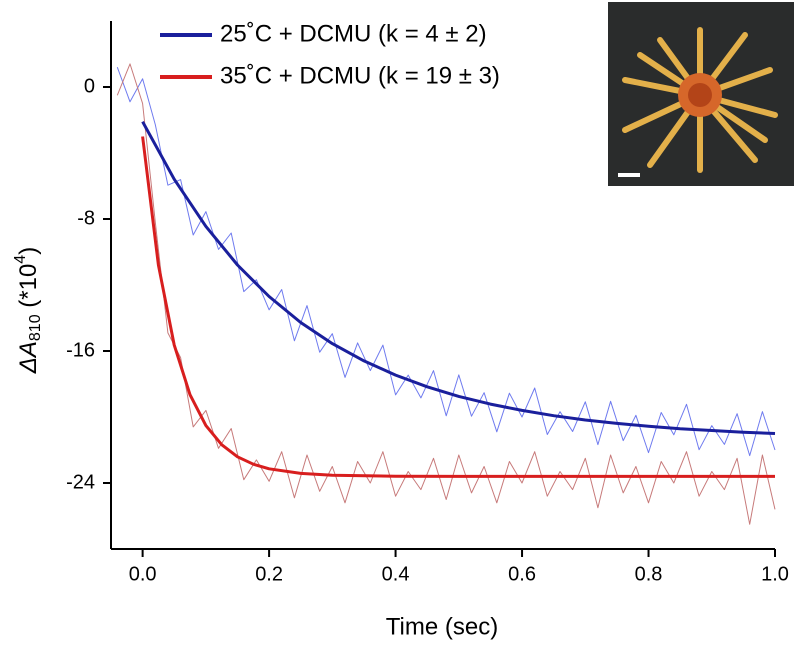 The image size is (797, 647). What do you see at coordinates (80, 482) in the screenshot?
I see `y-tick-label: -24` at bounding box center [80, 482].